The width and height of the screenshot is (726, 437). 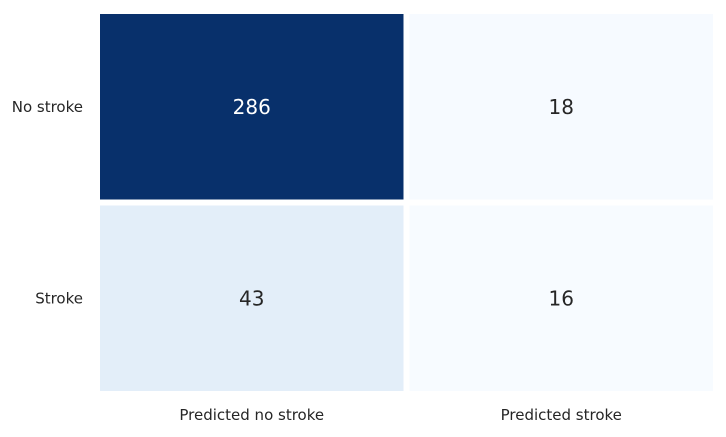 I want to click on cell-value-r1-c0: 43, so click(x=251, y=298).